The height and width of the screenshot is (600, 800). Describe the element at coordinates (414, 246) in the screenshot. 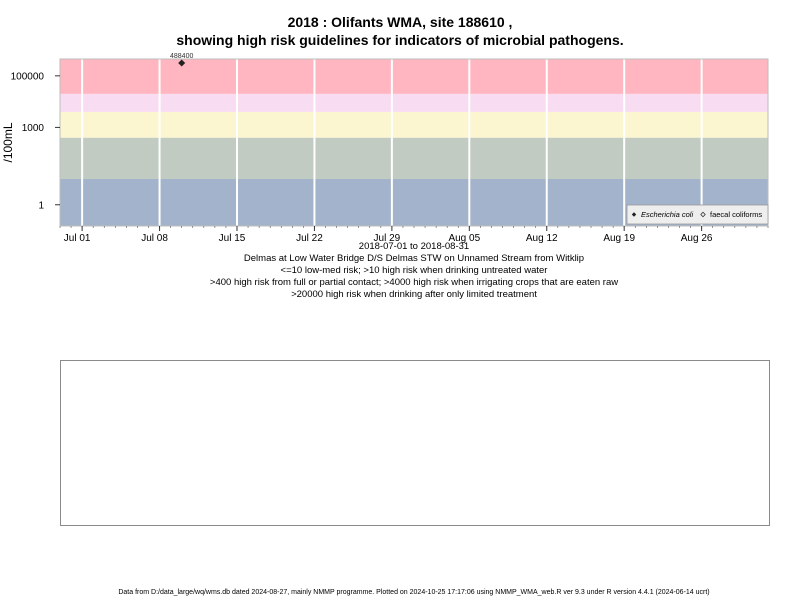

I see `caption-date-range: 2018-07-01 to 2018-08-31` at that location.